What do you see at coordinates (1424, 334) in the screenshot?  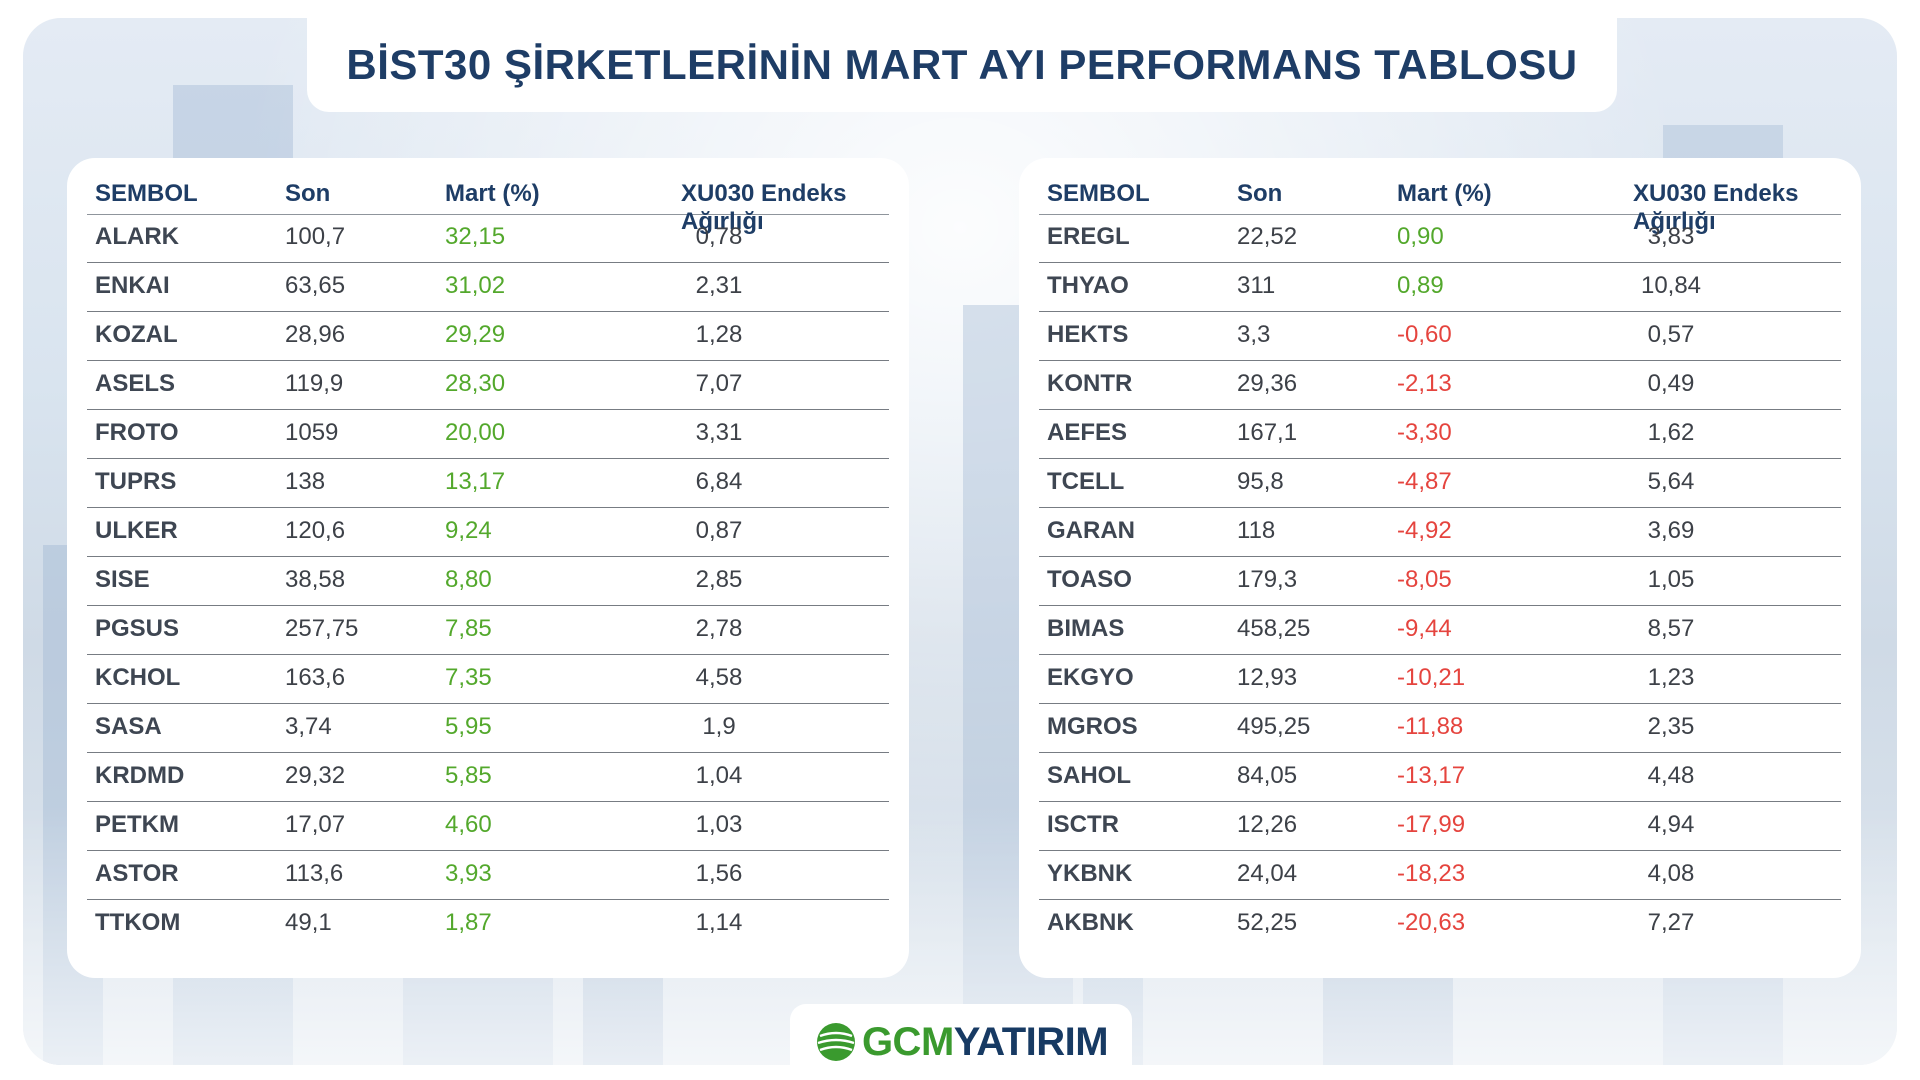 I see `cell-march-change: -0,60` at bounding box center [1424, 334].